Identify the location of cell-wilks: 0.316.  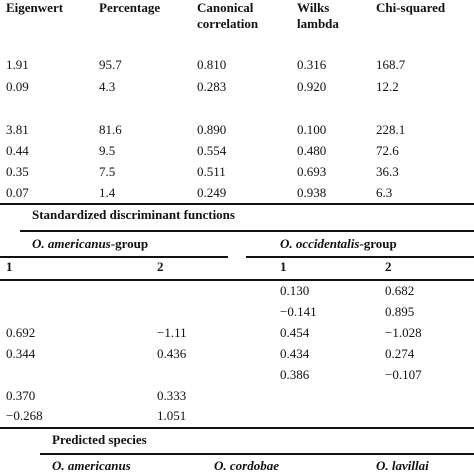
(312, 64).